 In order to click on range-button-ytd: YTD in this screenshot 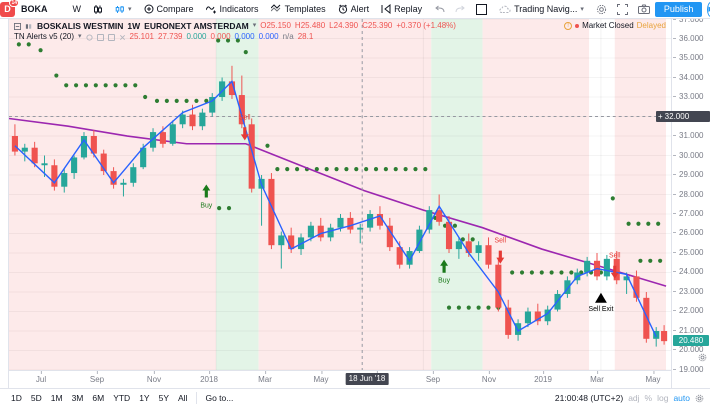, I will do `click(122, 398)`.